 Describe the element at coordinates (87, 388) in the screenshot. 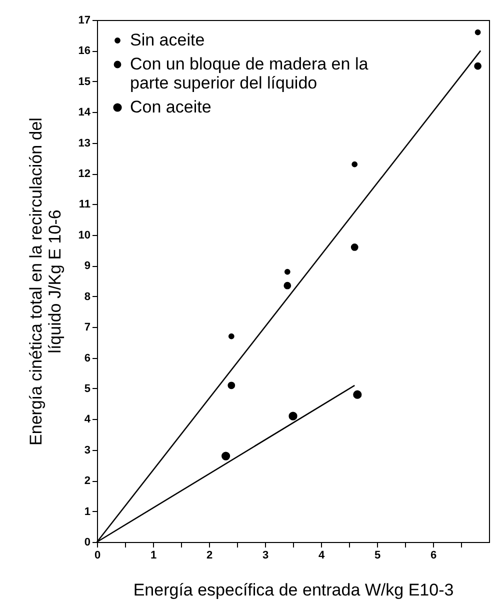

I see `y-tick-label: 5` at that location.